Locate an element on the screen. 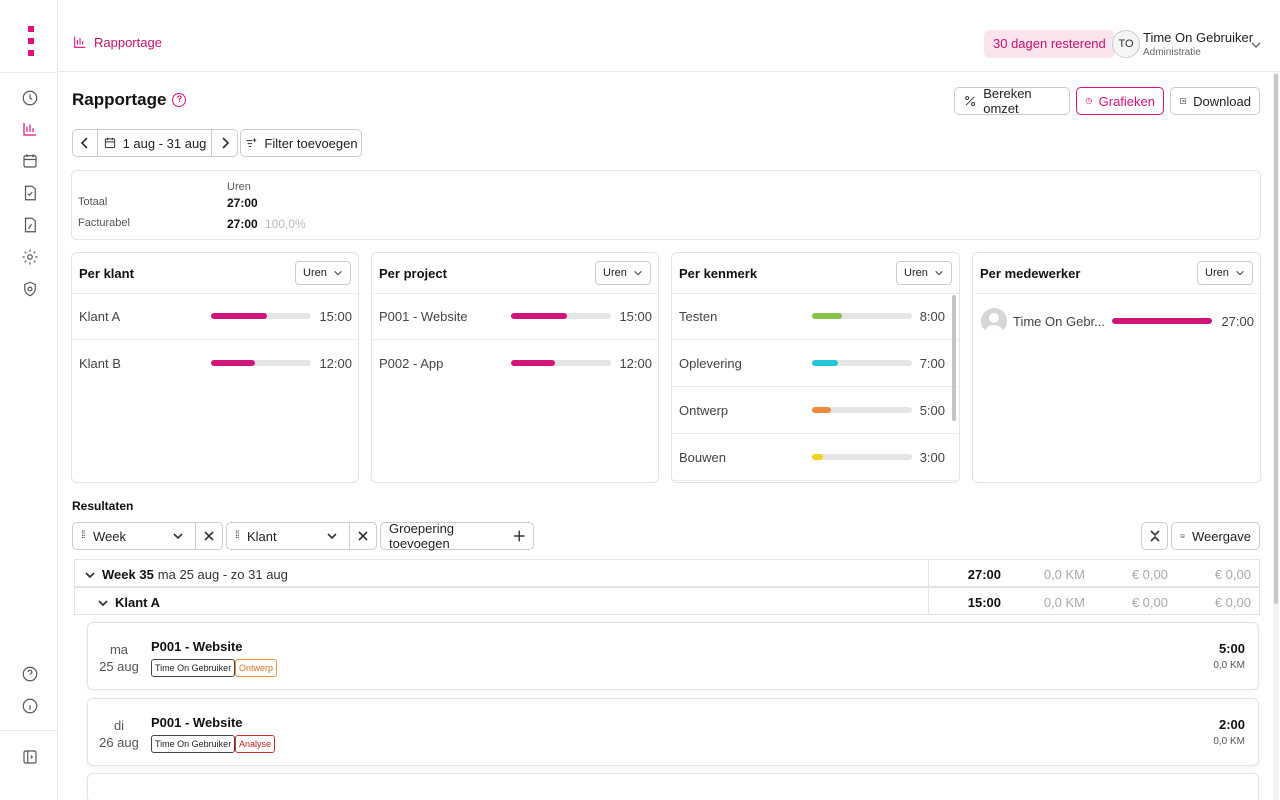  results-title: Resultaten is located at coordinates (103, 506).